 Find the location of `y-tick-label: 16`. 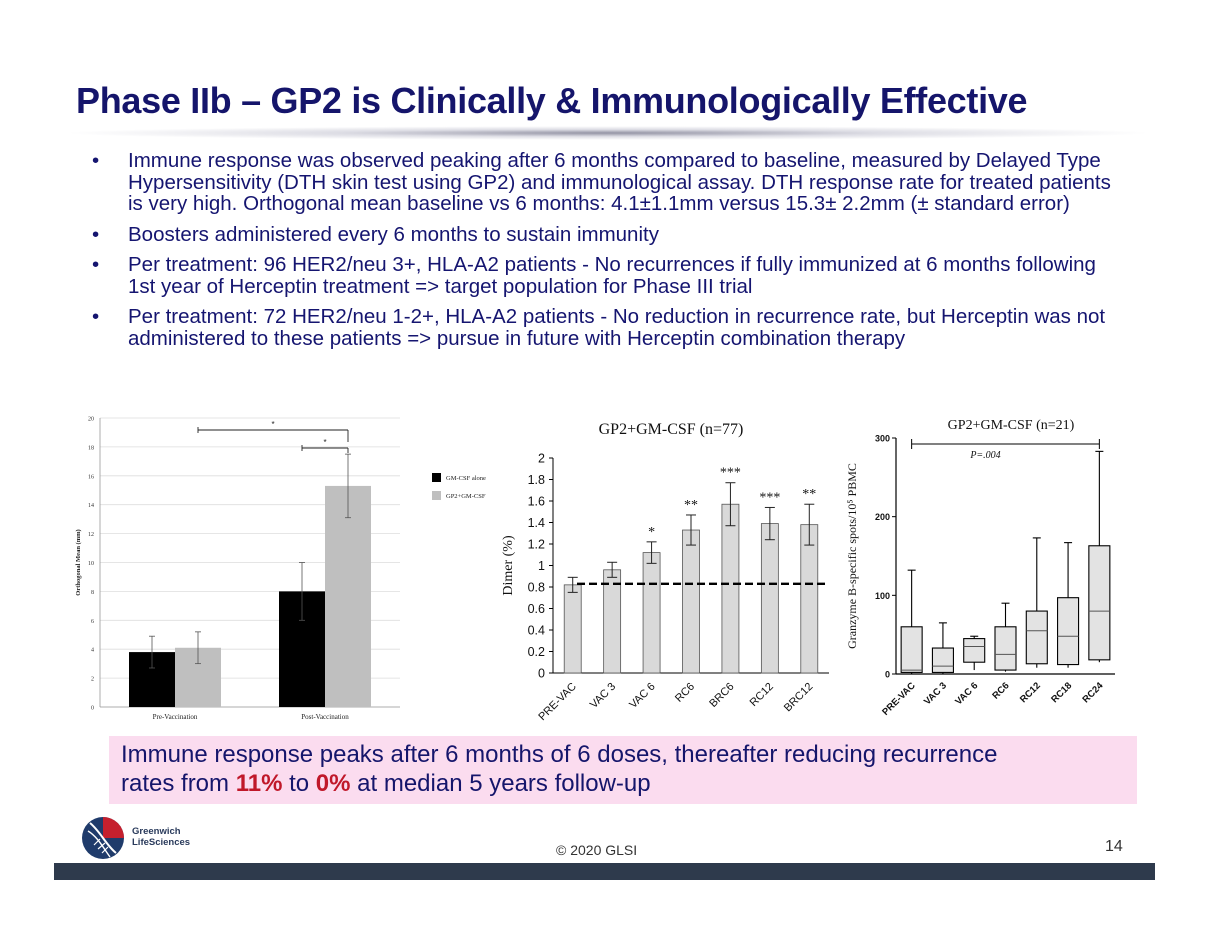

y-tick-label: 16 is located at coordinates (91, 477).